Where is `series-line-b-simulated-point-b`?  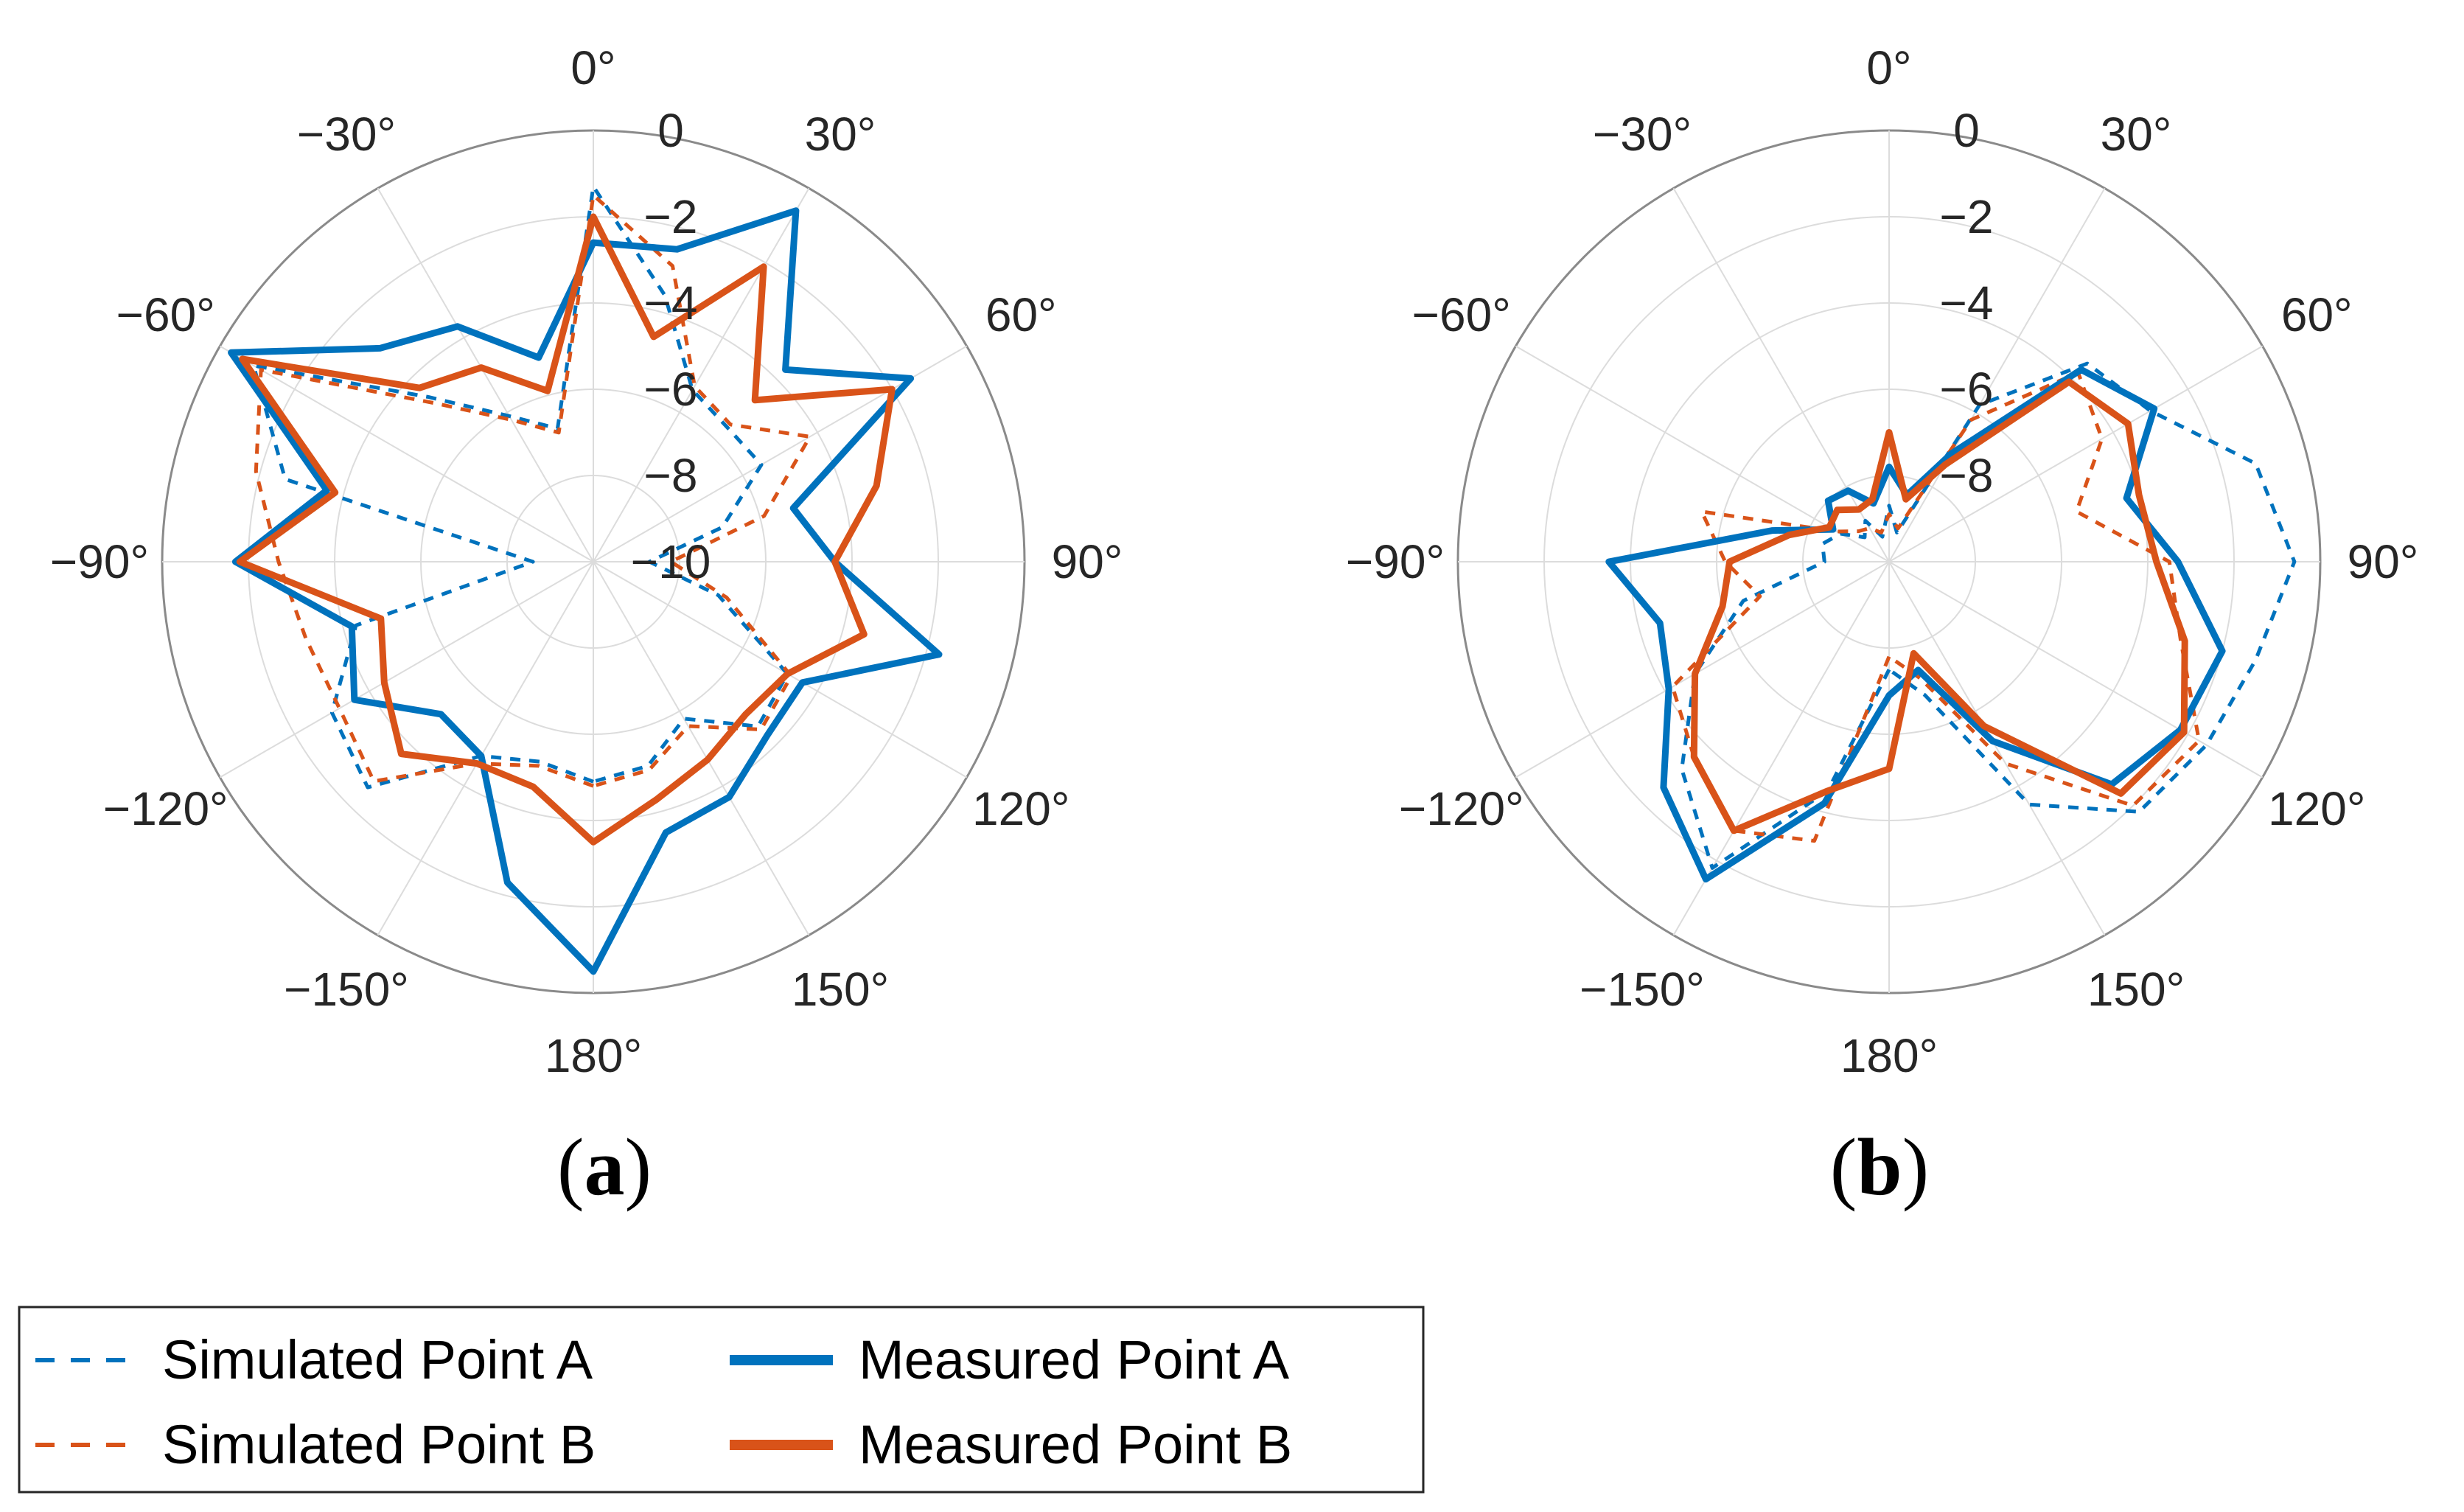
series-line-b-simulated-point-b is located at coordinates (1935, 607).